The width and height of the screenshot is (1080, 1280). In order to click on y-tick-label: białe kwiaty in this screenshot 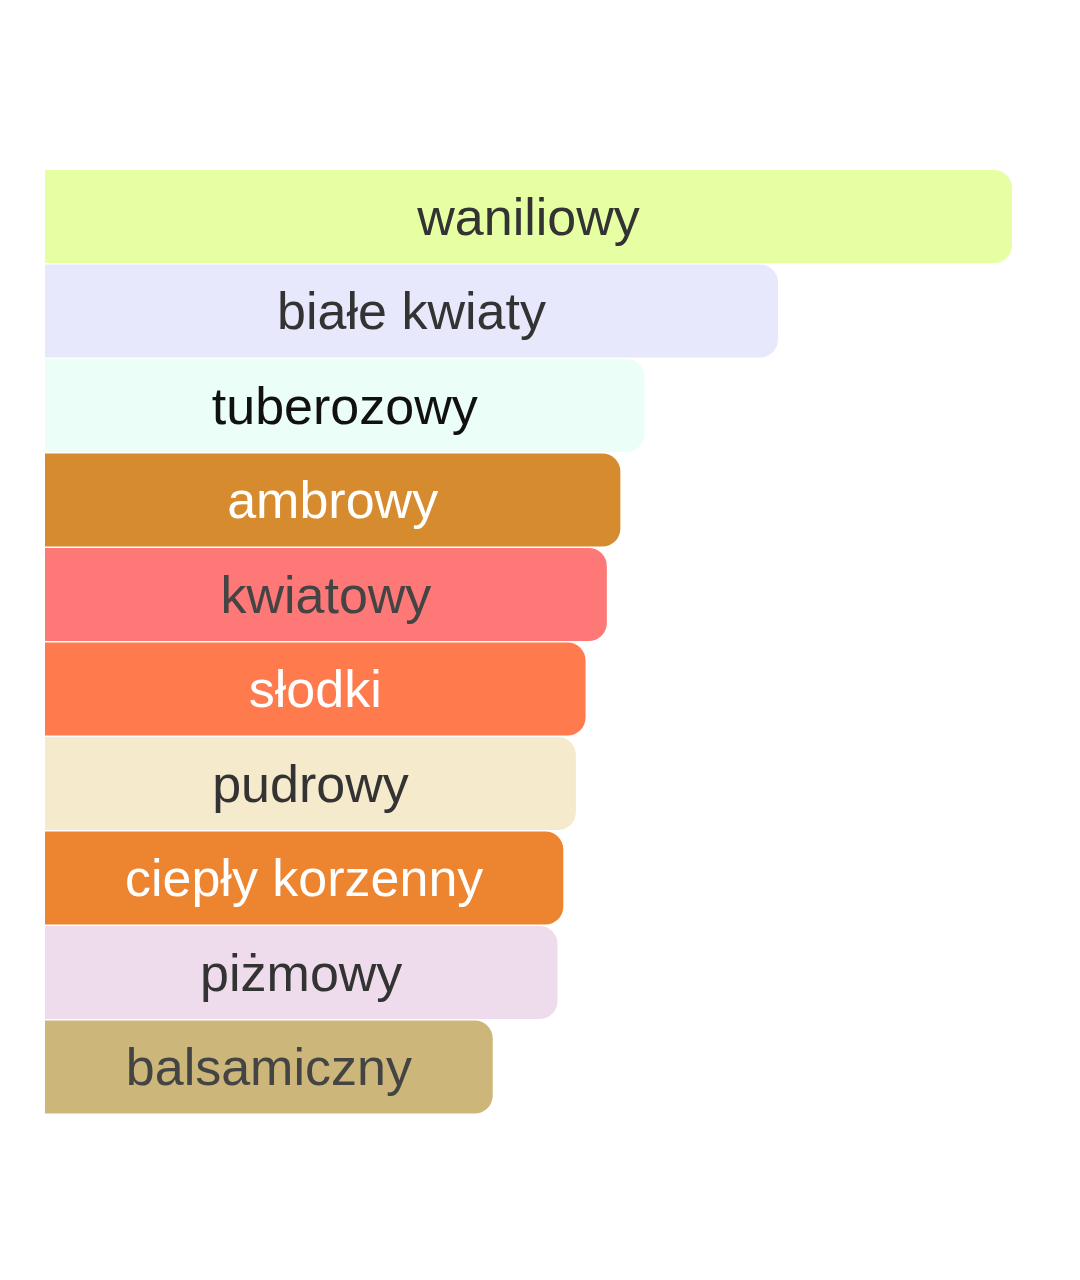, I will do `click(411, 311)`.